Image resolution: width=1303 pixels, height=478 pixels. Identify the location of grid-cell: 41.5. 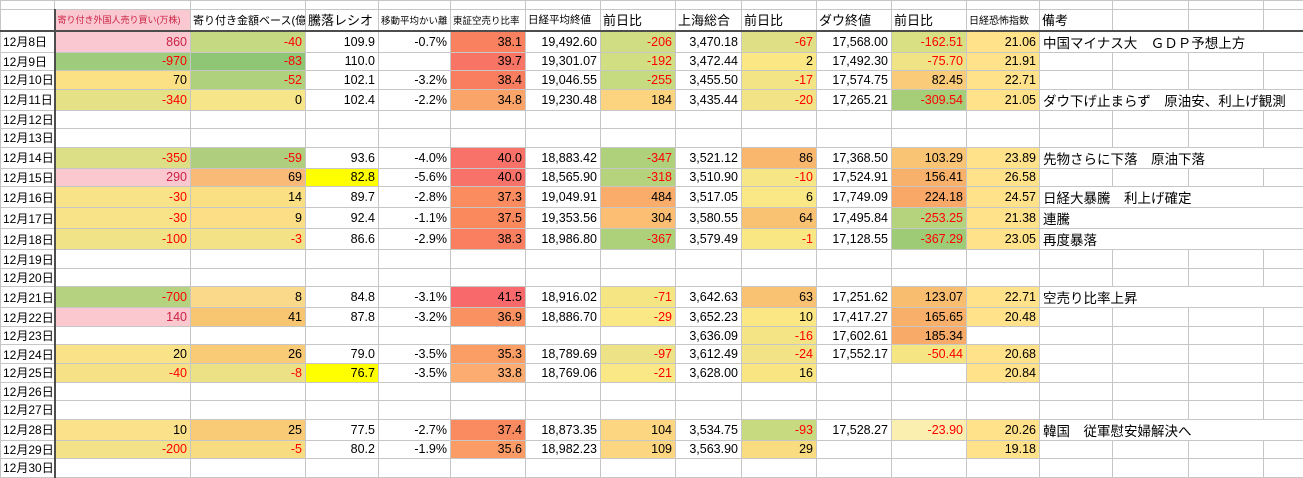
(488, 297).